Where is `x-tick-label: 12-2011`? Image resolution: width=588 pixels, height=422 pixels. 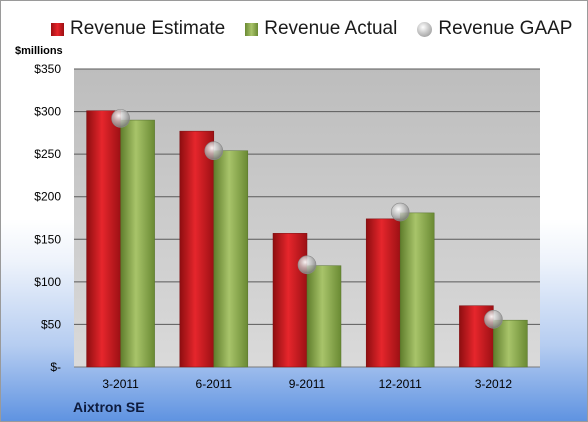
x-tick-label: 12-2011 is located at coordinates (400, 384).